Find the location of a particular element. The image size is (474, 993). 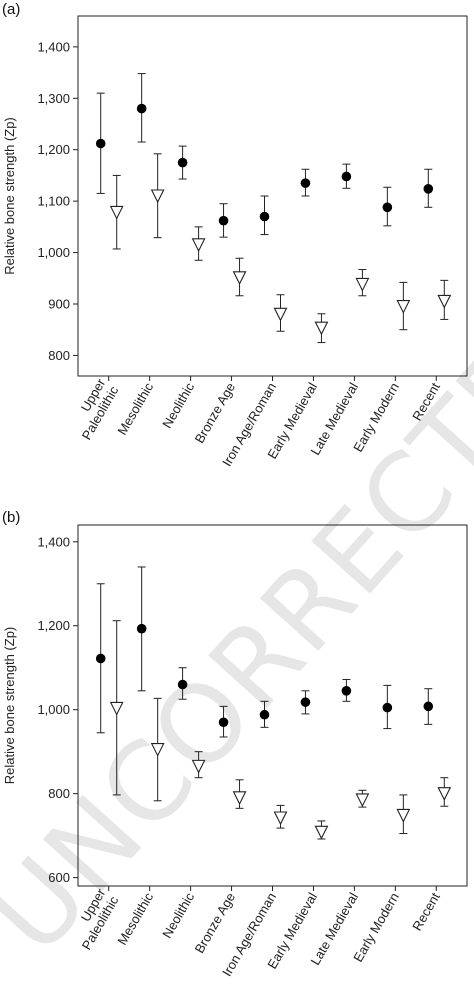

y-tick-label: 1,100 is located at coordinates (53, 201).